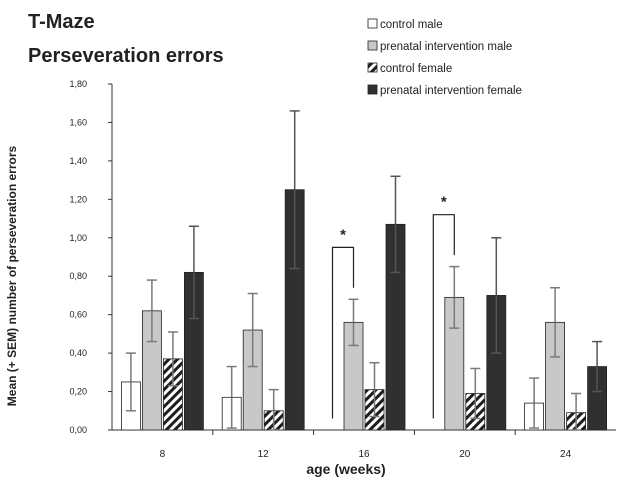  I want to click on y-tick-label: 0,00, so click(78, 430).